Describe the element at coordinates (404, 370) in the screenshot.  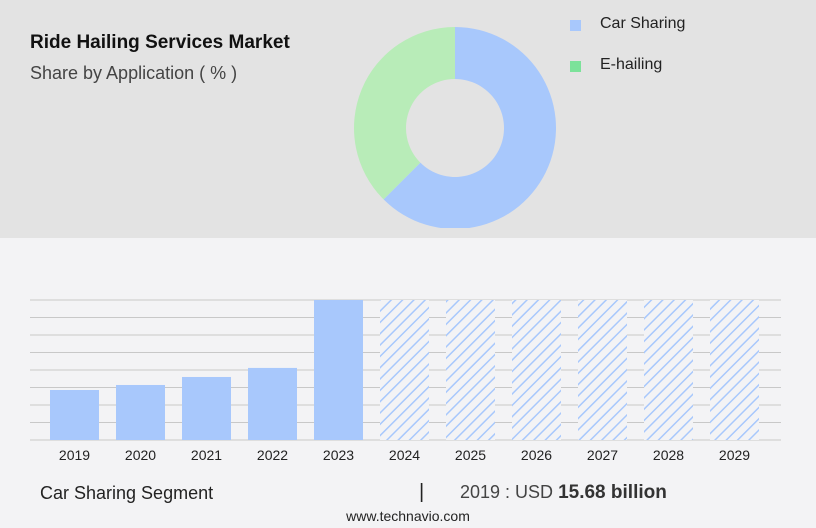
I see `bar-2024` at that location.